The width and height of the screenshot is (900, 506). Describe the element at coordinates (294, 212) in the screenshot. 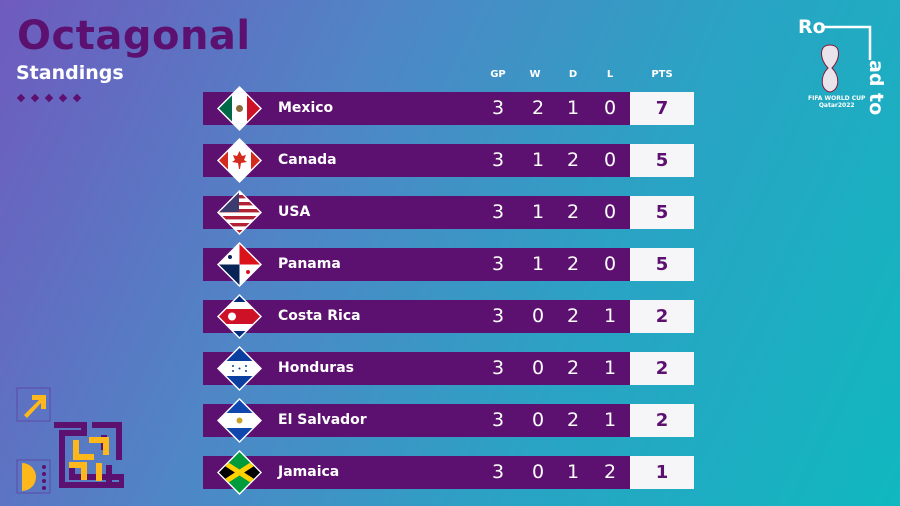

I see `team-name: USA` at that location.